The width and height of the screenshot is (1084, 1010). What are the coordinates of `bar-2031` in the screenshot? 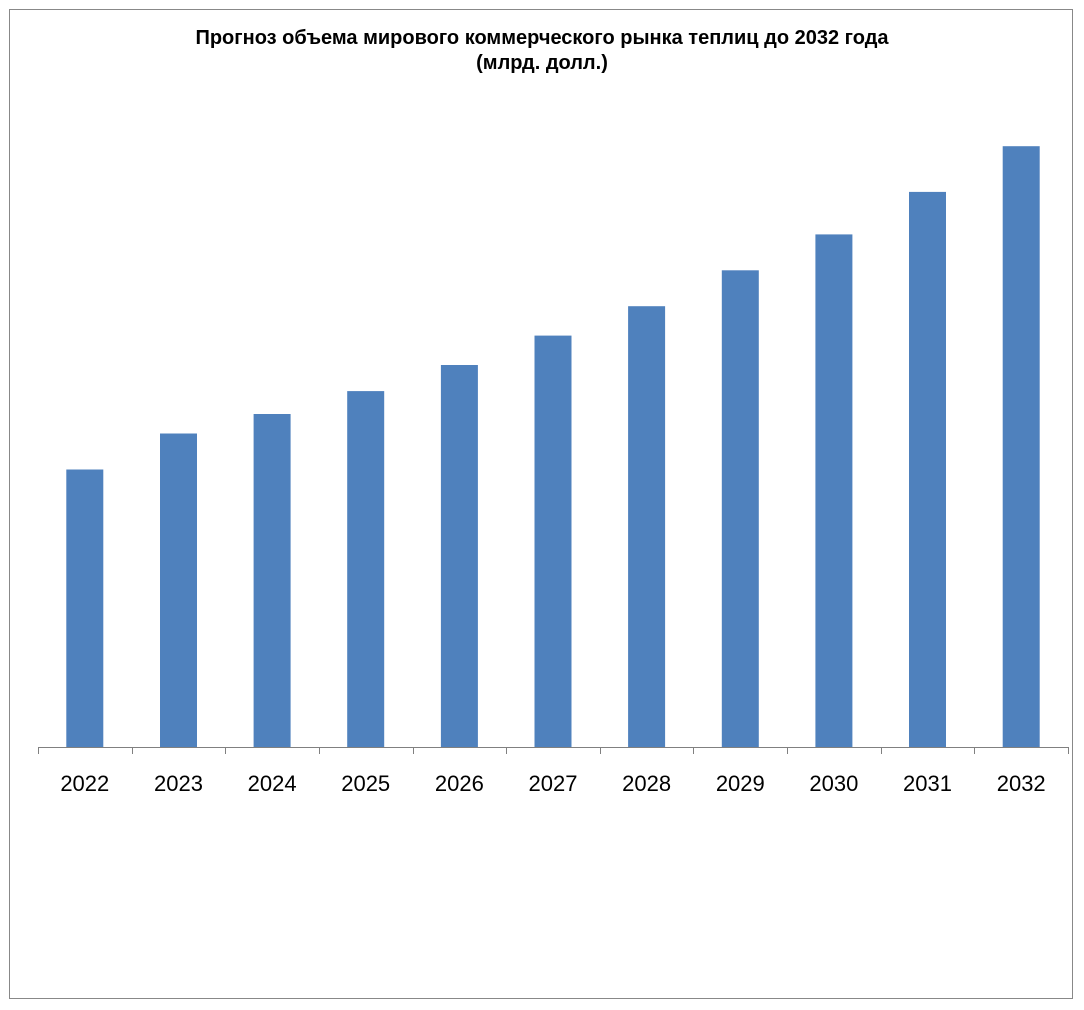 It's located at (927, 469).